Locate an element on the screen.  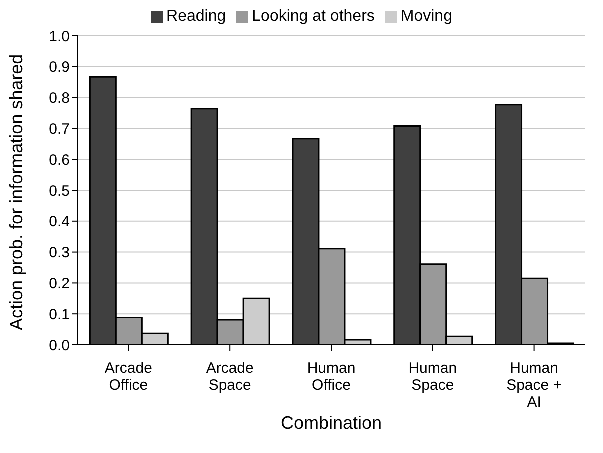
legend-label: Moving is located at coordinates (426, 16).